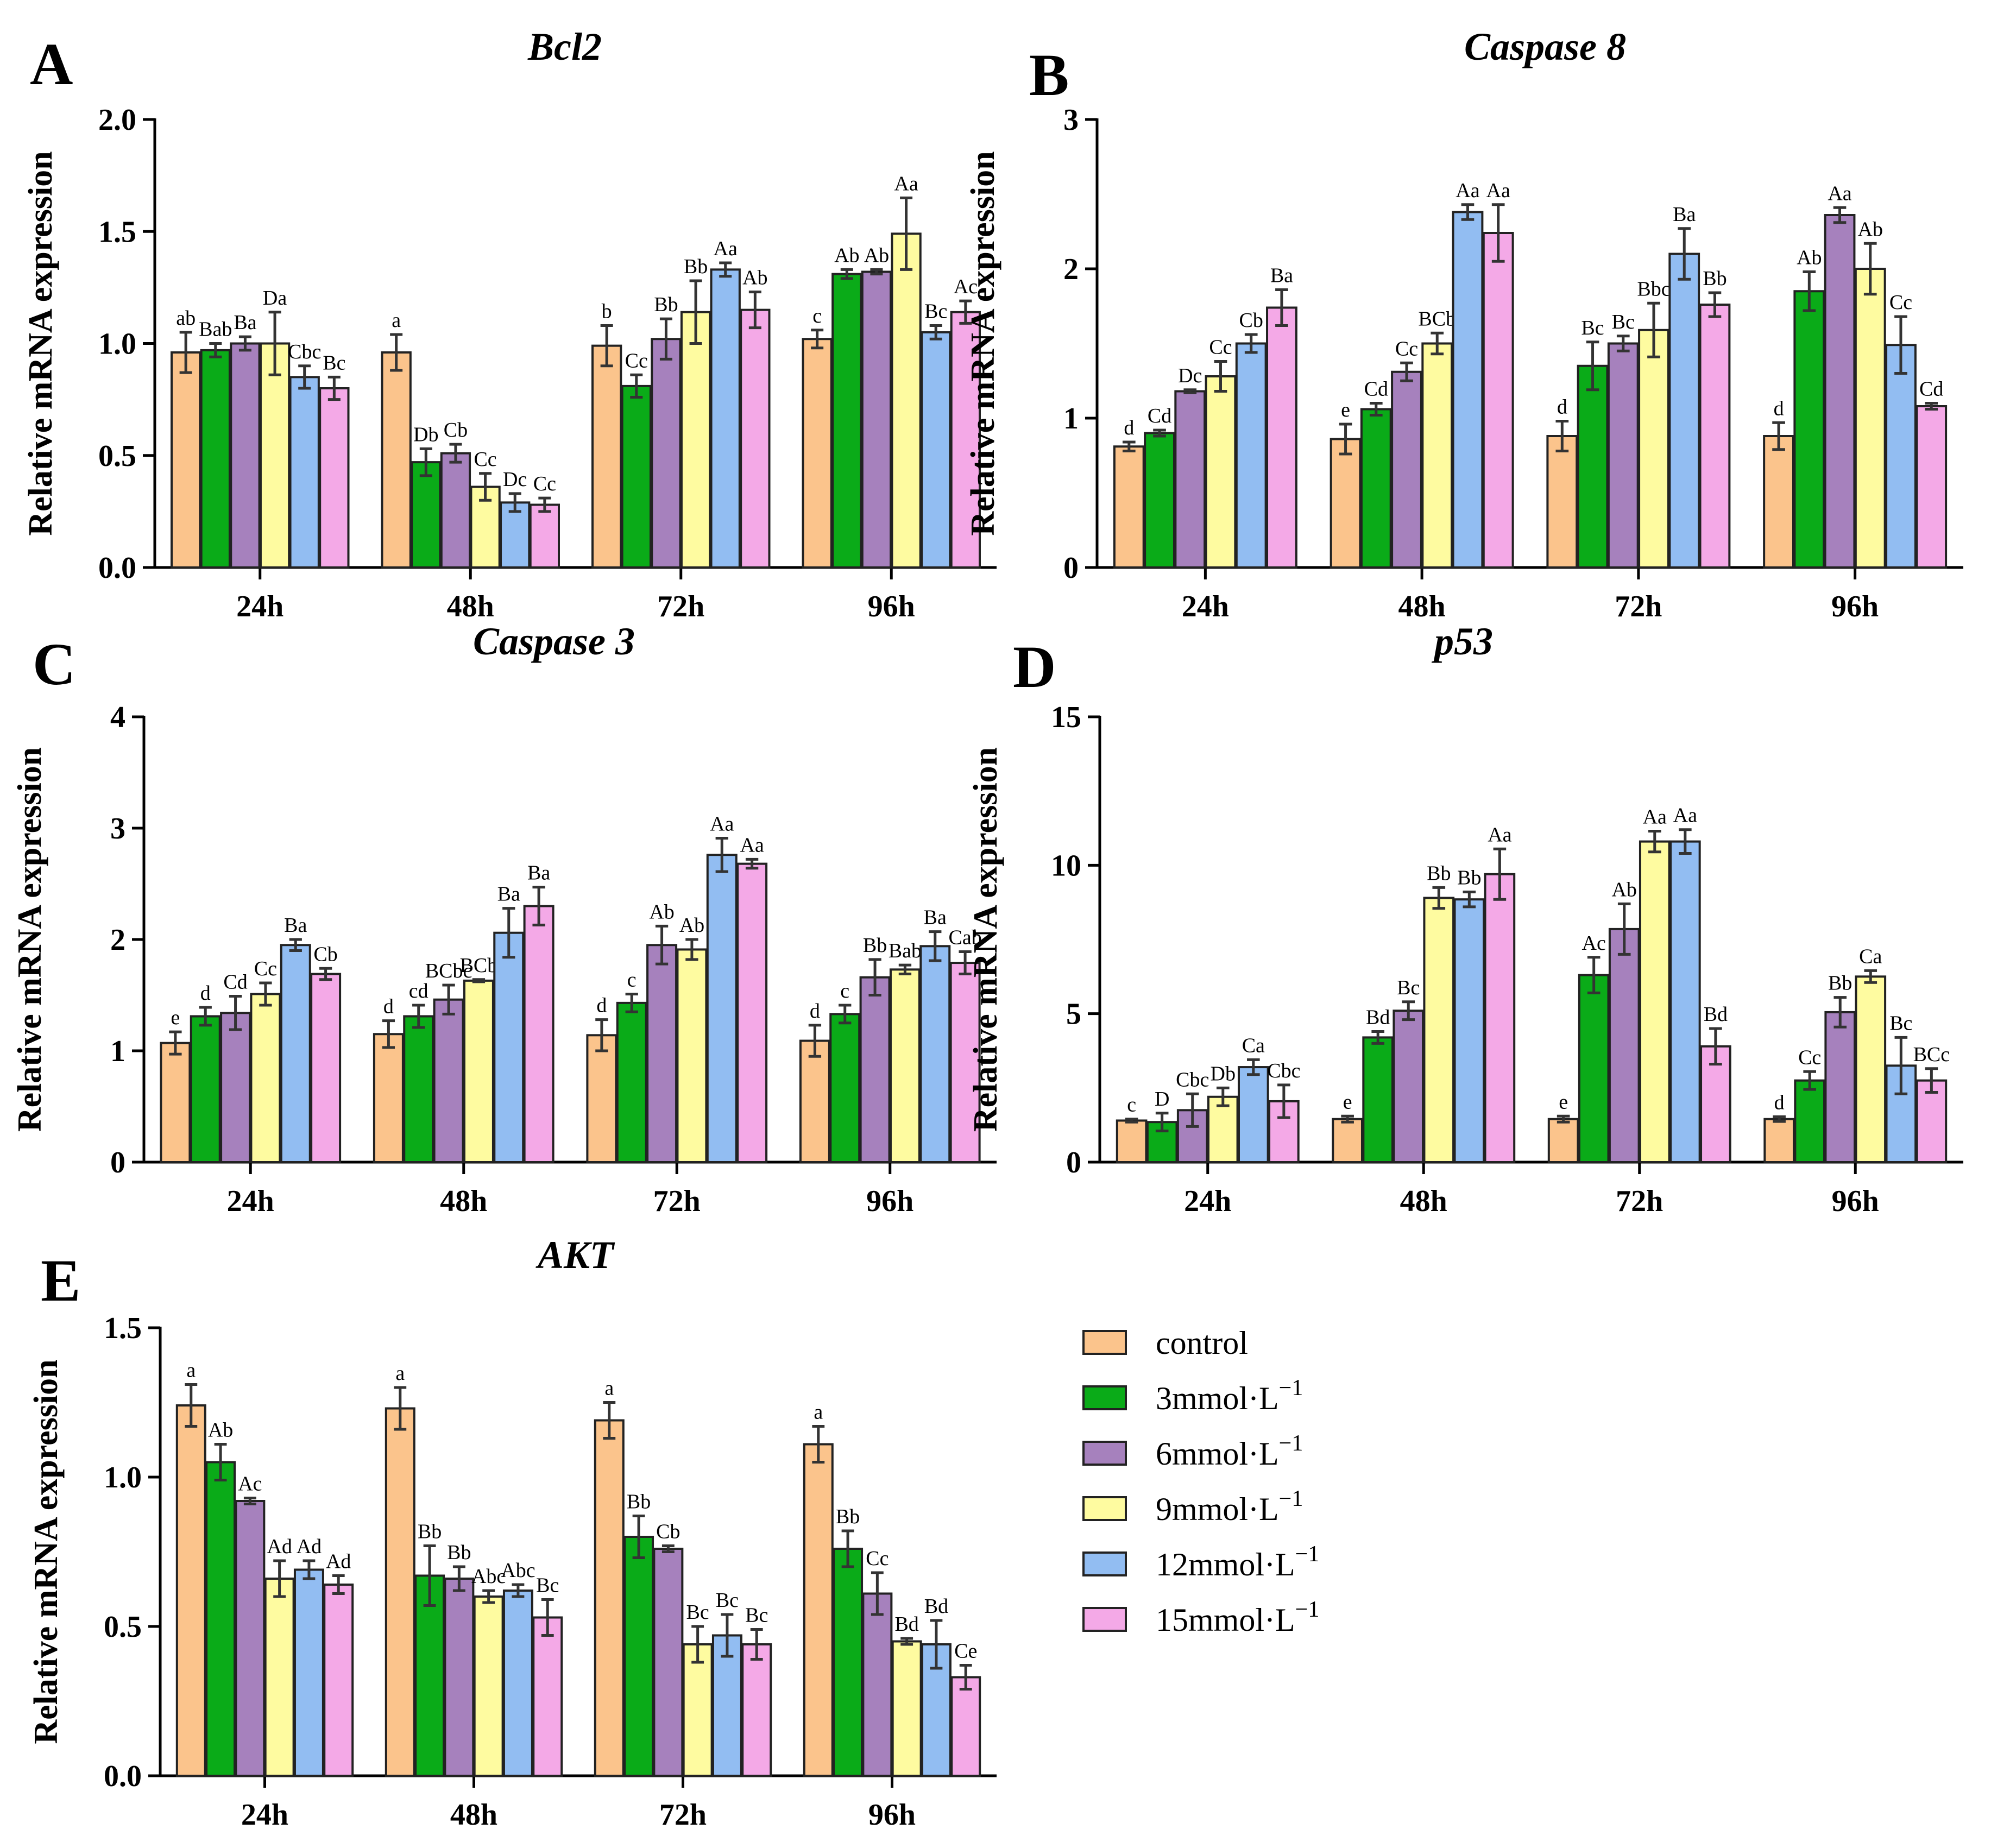 This screenshot has width=1991, height=1848. Describe the element at coordinates (388, 1007) in the screenshot. I see `significance-label: d` at that location.